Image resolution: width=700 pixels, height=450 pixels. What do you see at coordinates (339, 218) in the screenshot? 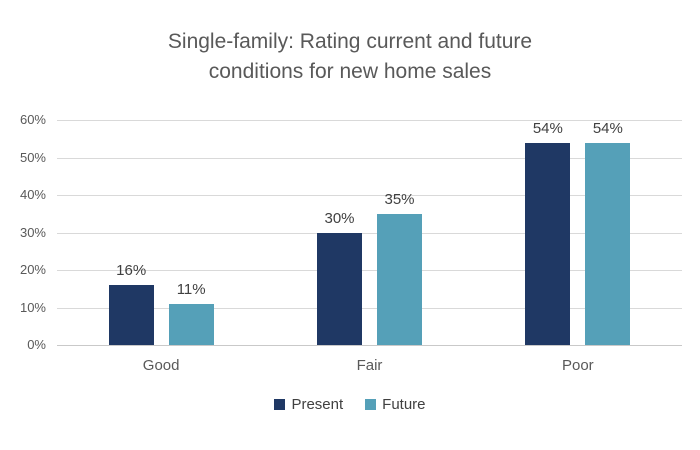
I see `bar-value-label: 30%` at bounding box center [339, 218].